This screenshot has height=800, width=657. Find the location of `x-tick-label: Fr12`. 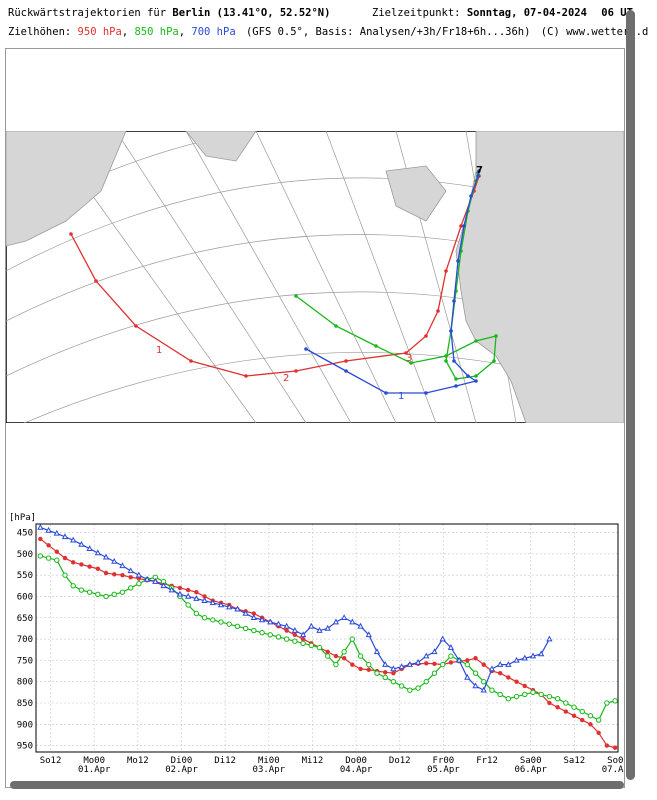

x-tick-label: Fr12 is located at coordinates (487, 761).